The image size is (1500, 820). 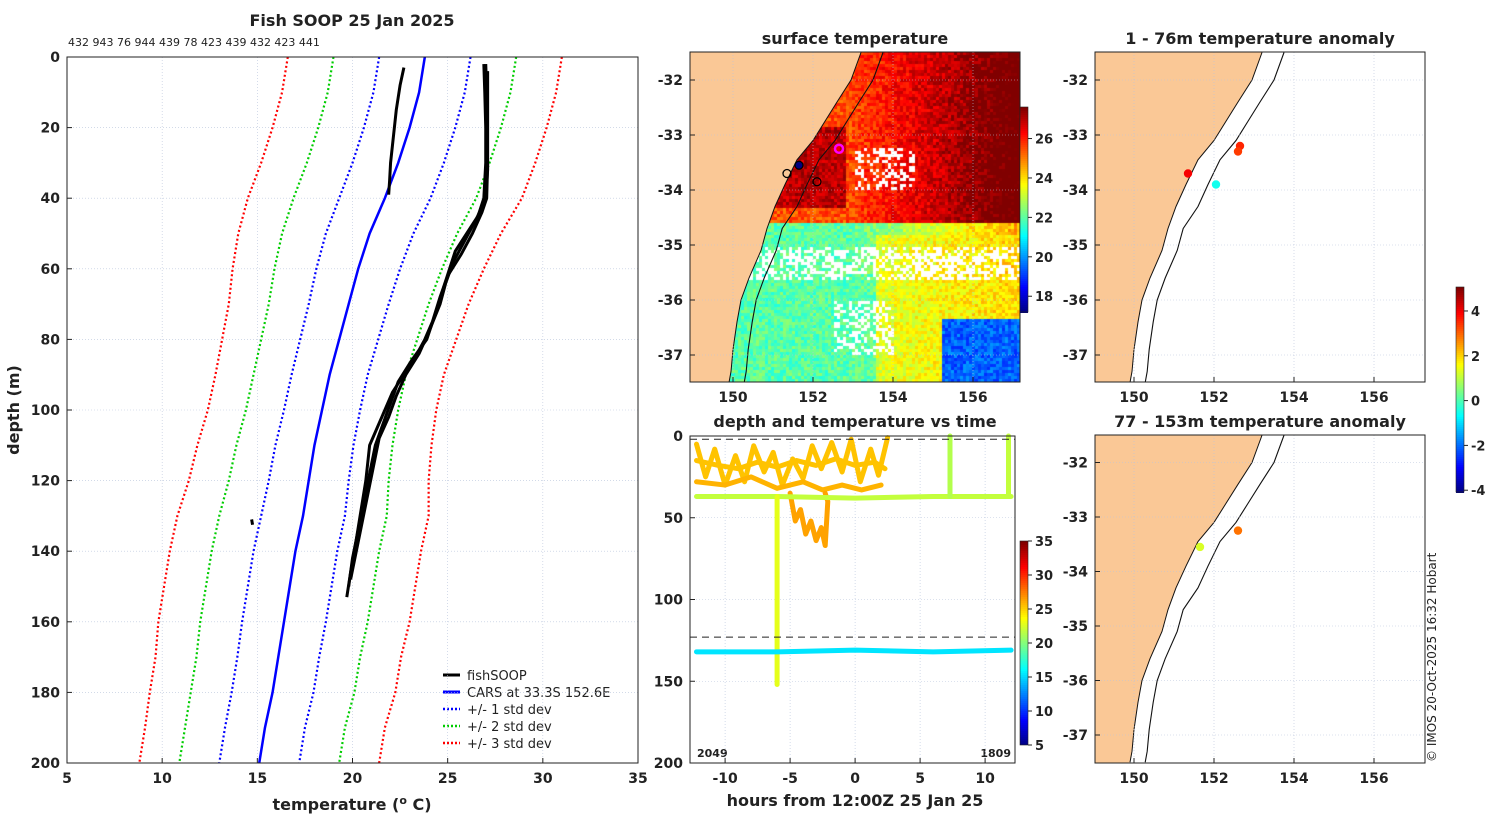 I want to click on sst-colorbar: 18 20 22 24 26, so click(x=1036, y=209).